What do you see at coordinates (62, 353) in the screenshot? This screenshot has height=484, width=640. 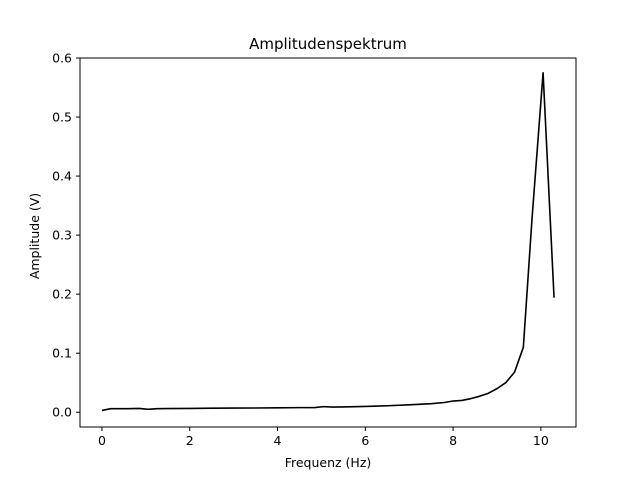 I see `y-tick-label: 0.1` at bounding box center [62, 353].